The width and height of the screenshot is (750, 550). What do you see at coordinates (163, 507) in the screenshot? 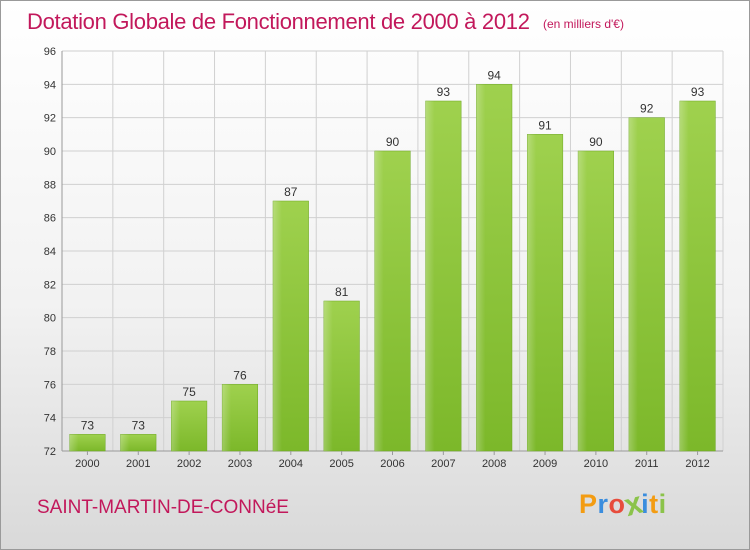
I see `commune-name: SAINT-MARTIN-DE-CONNéE` at bounding box center [163, 507].